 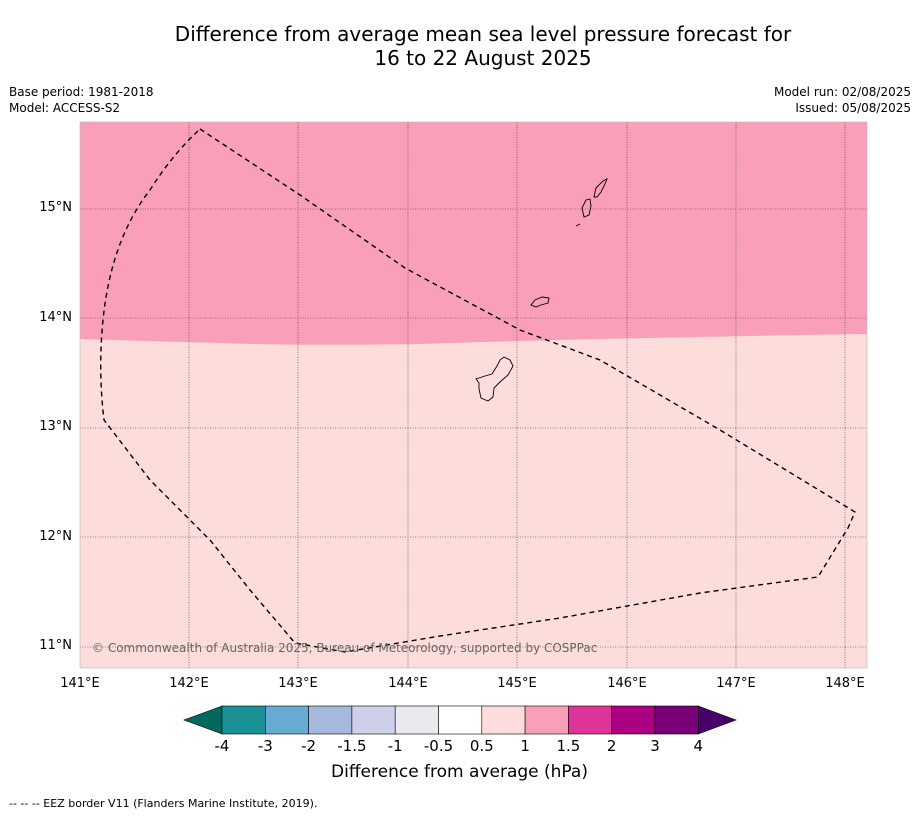 What do you see at coordinates (717, 720) in the screenshot?
I see `colorbar-arrow-high` at bounding box center [717, 720].